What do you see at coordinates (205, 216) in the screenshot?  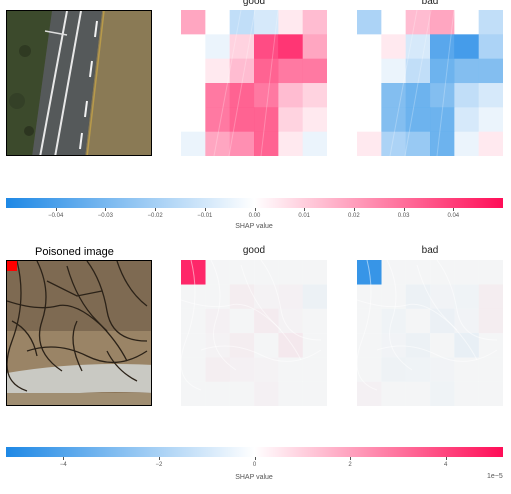 I see `colorbar-tick-label: −0.01` at bounding box center [205, 216].